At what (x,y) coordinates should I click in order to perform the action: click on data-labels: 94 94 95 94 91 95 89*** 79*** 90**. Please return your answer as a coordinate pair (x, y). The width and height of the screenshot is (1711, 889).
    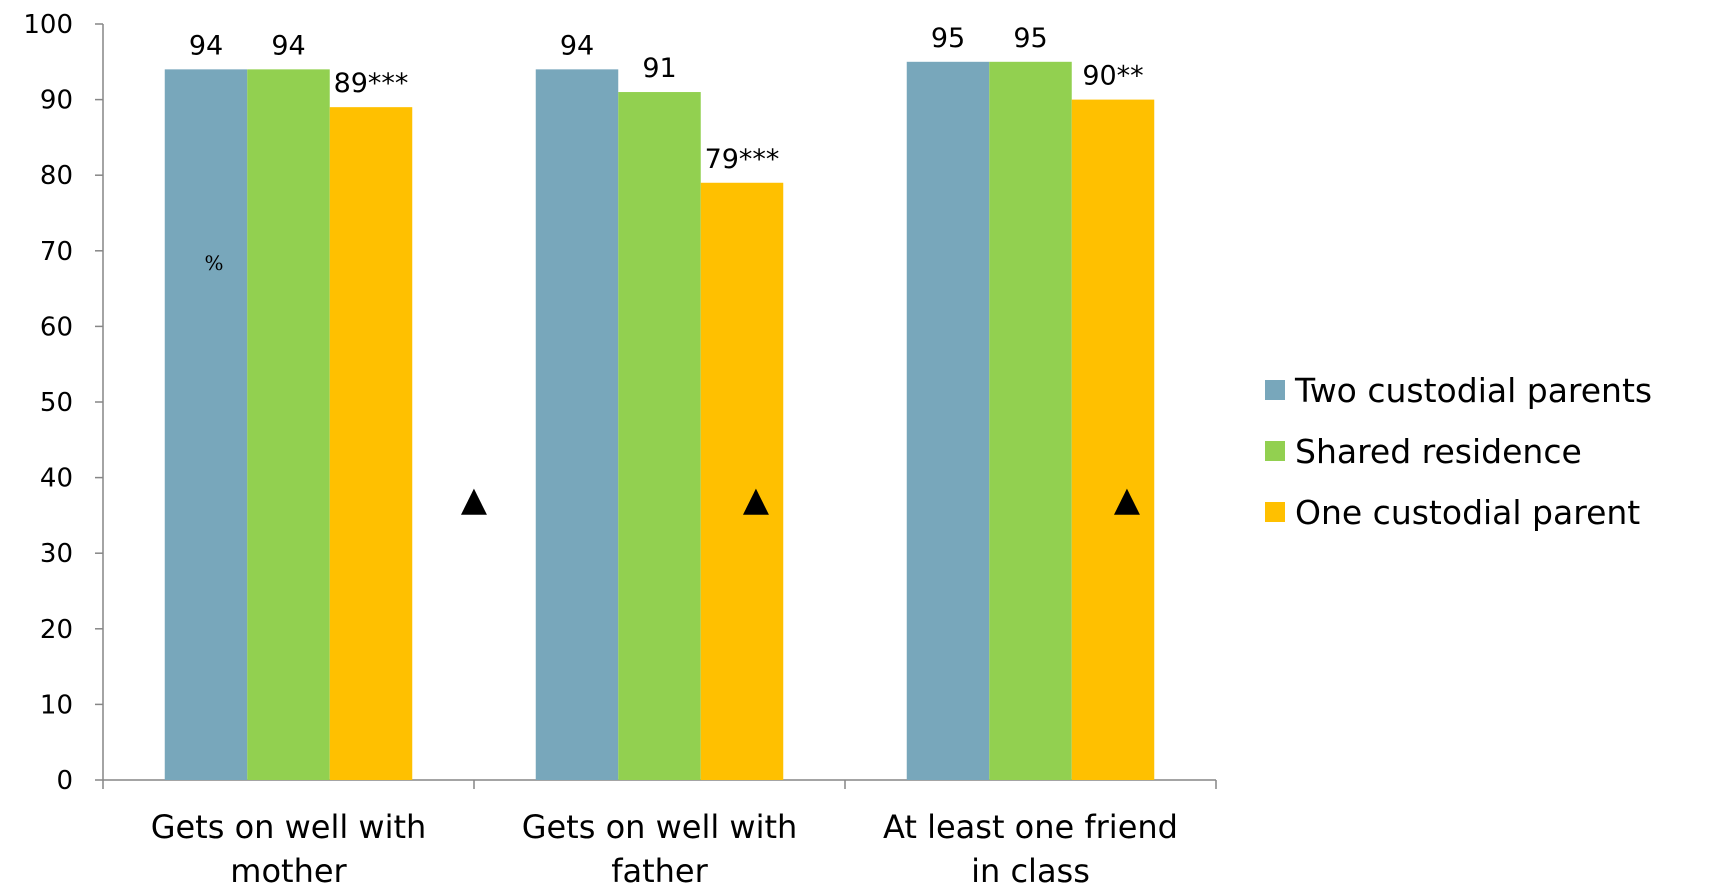
    Looking at the image, I should click on (666, 99).